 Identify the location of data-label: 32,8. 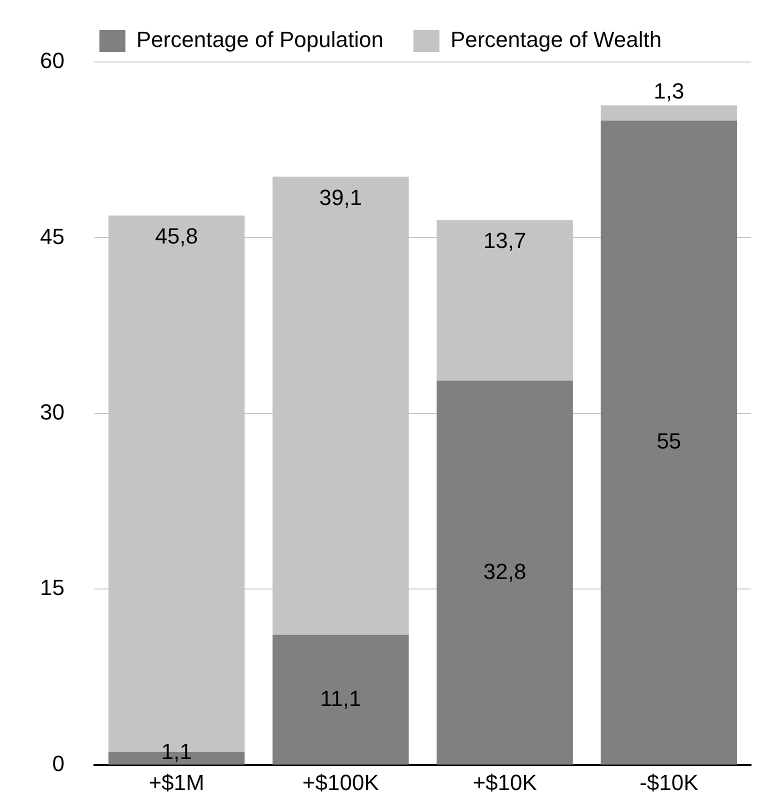
(504, 571).